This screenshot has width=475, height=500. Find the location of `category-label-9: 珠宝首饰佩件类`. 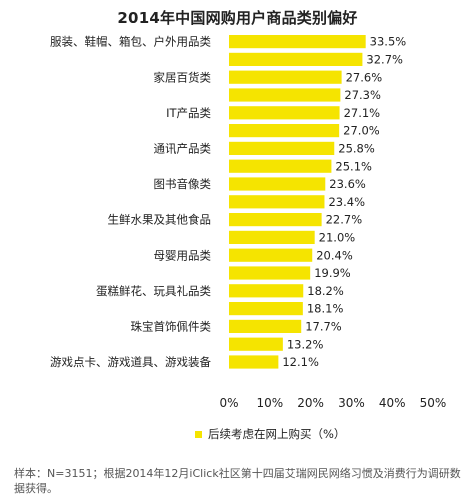

category-label-9: 珠宝首饰佩件类 is located at coordinates (171, 327).